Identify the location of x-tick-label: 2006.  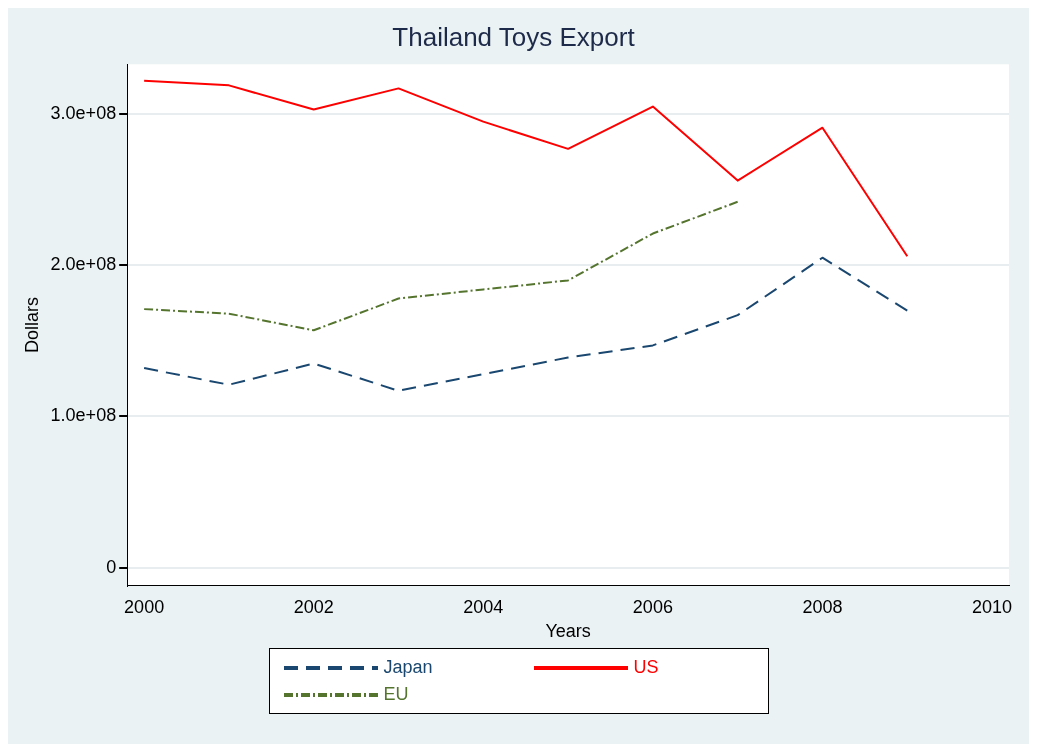
(652, 606).